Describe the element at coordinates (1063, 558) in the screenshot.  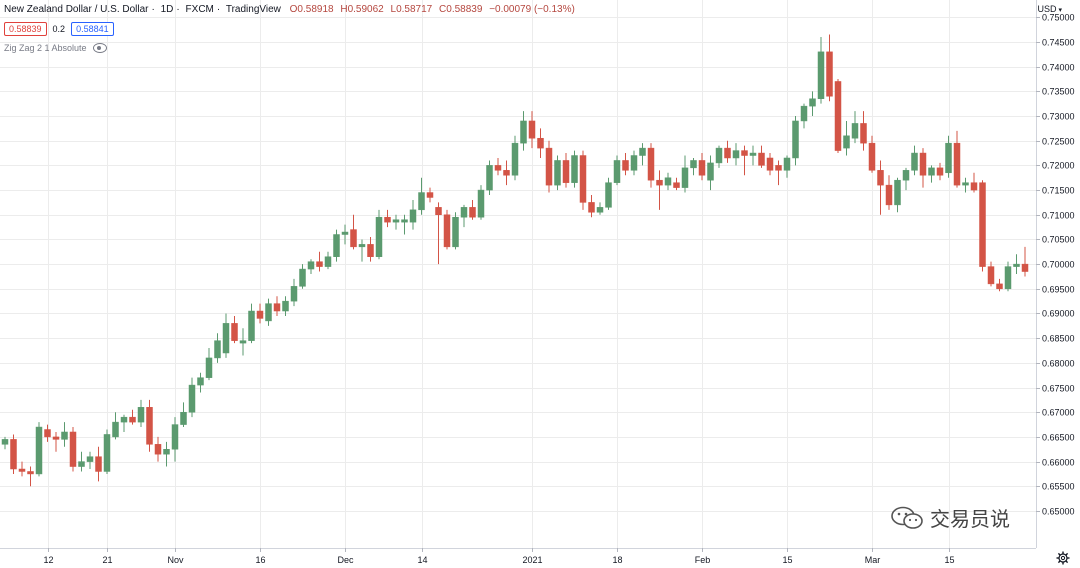
I see `gear-icon` at that location.